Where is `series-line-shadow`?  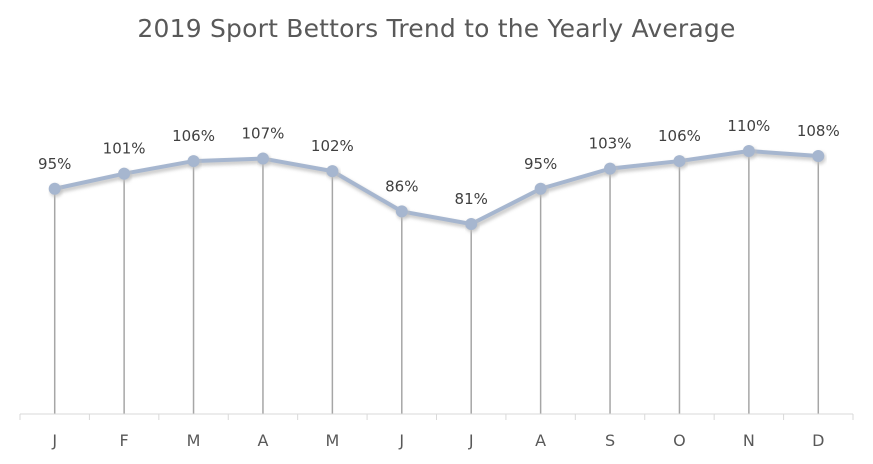
series-line-shadow is located at coordinates (438, 190).